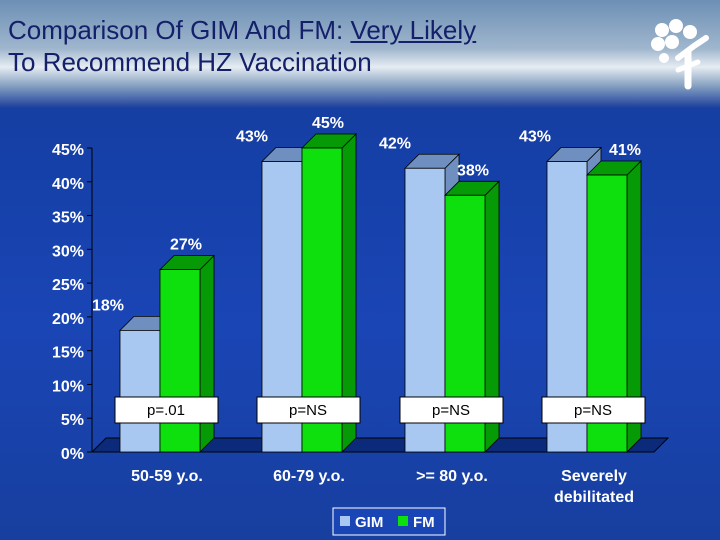 The height and width of the screenshot is (540, 720). I want to click on p-value-label: p=.01, so click(166, 410).